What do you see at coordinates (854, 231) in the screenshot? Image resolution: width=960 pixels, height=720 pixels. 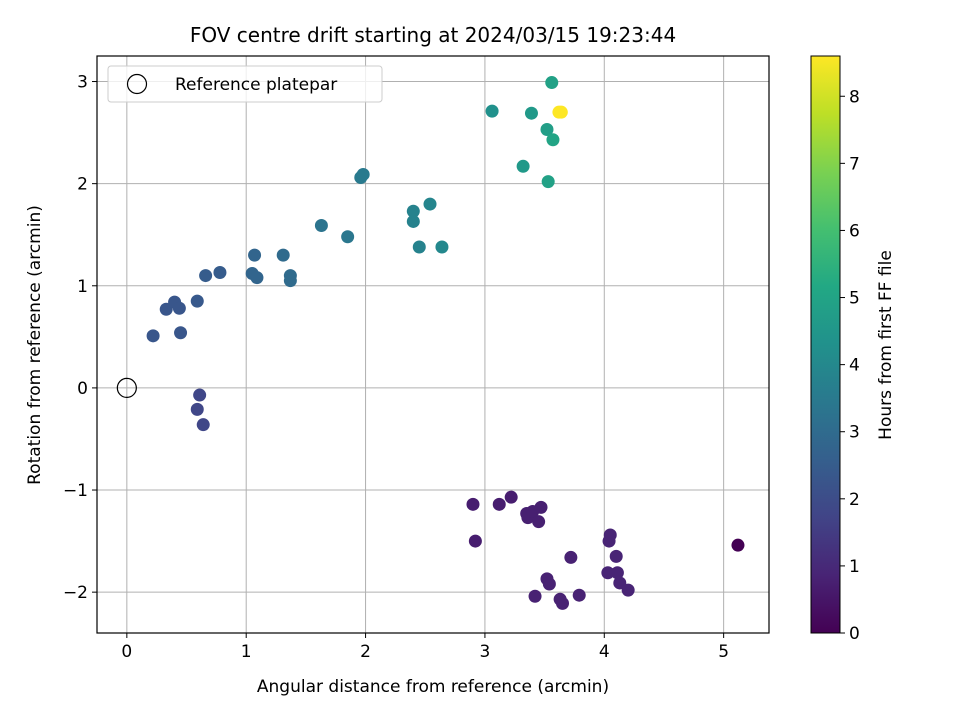 I see `colorbar-tick-label: 6` at bounding box center [854, 231].